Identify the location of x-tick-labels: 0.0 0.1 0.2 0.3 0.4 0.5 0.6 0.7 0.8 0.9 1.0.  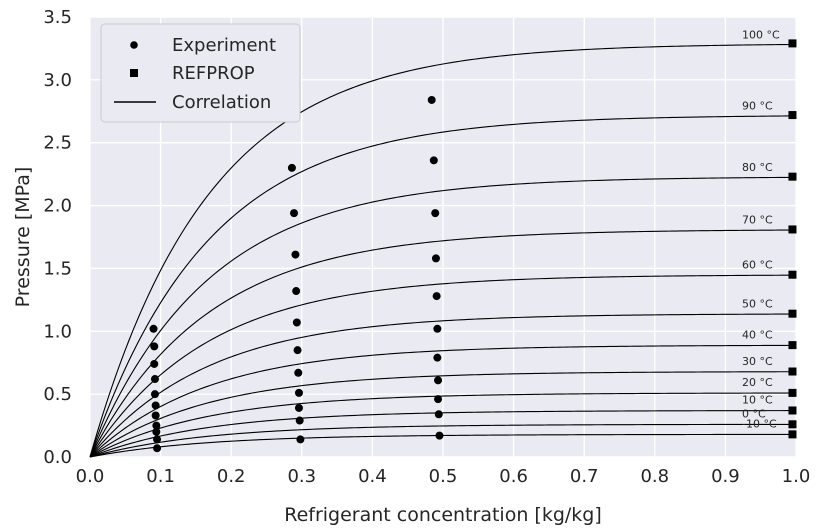
(443, 476).